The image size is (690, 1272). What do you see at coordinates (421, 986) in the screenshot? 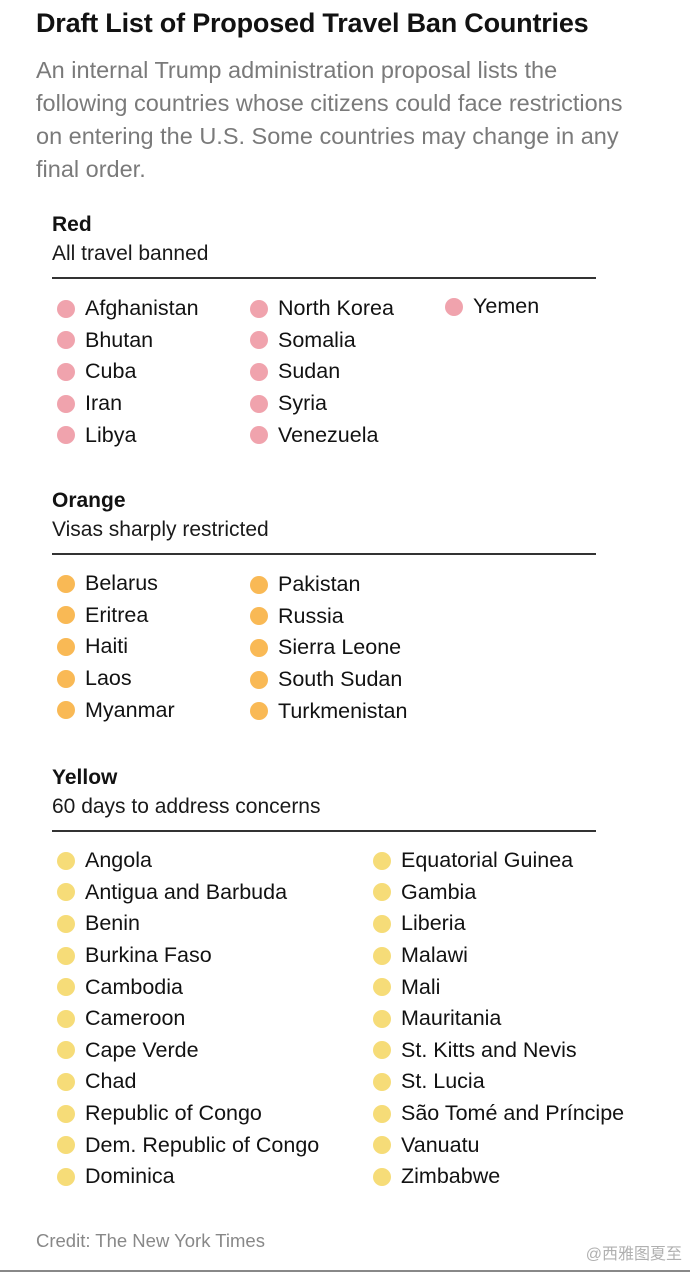
I see `country-name: Mali` at bounding box center [421, 986].